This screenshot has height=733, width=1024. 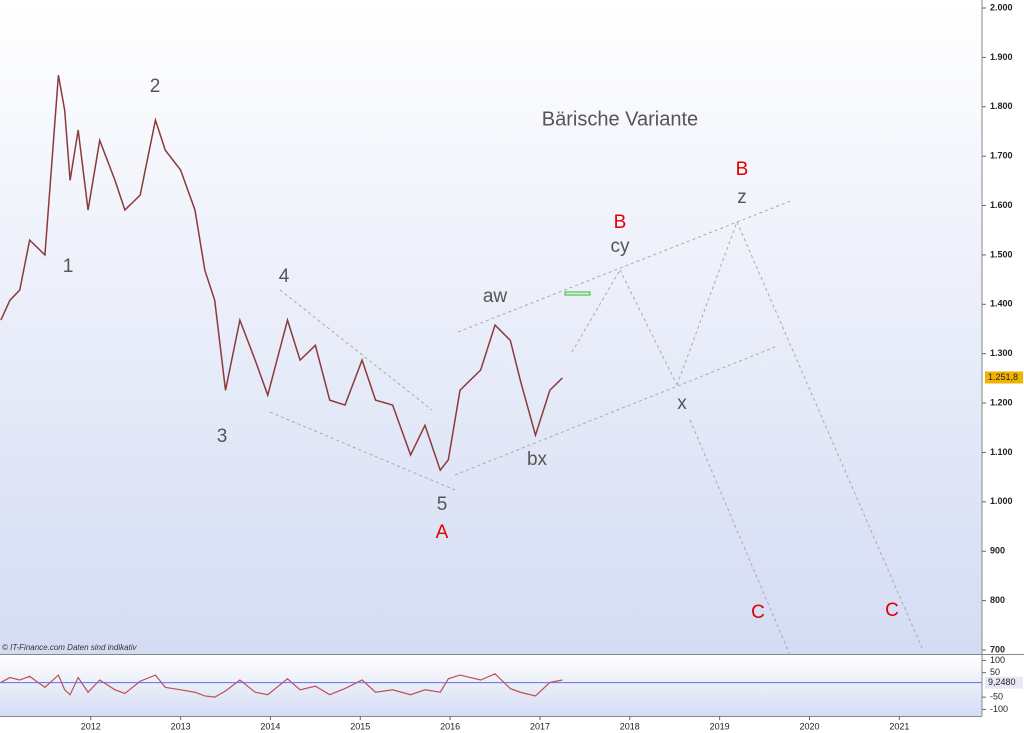 What do you see at coordinates (1001, 205) in the screenshot?
I see `y-tick-label: 1.600` at bounding box center [1001, 205].